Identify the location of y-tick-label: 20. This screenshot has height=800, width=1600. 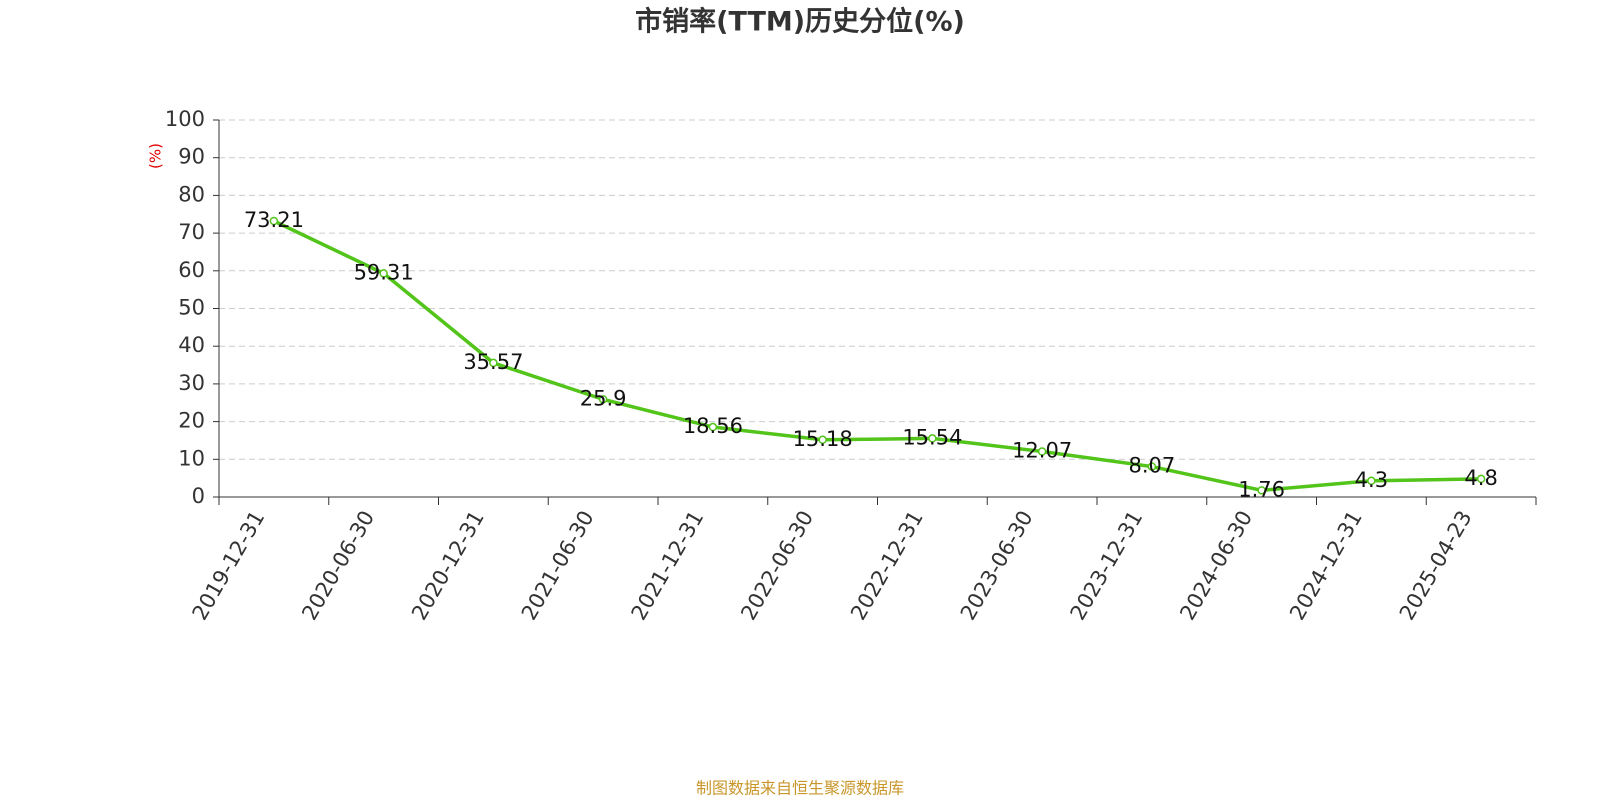
(191, 421).